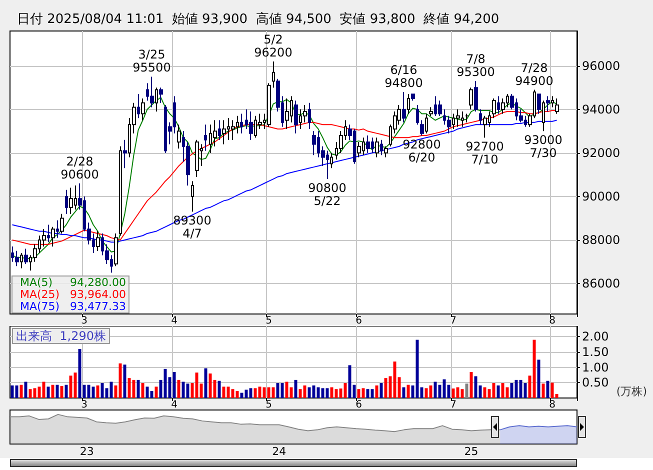 The image size is (653, 470). What do you see at coordinates (98, 282) in the screenshot?
I see `annotation: 94,280.00` at bounding box center [98, 282].